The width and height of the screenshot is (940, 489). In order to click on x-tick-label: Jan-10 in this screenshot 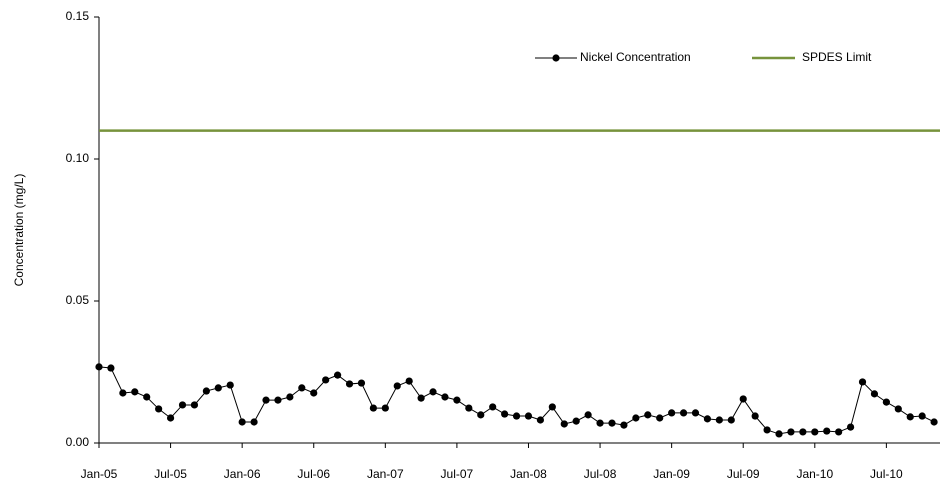, I will do `click(814, 474)`.